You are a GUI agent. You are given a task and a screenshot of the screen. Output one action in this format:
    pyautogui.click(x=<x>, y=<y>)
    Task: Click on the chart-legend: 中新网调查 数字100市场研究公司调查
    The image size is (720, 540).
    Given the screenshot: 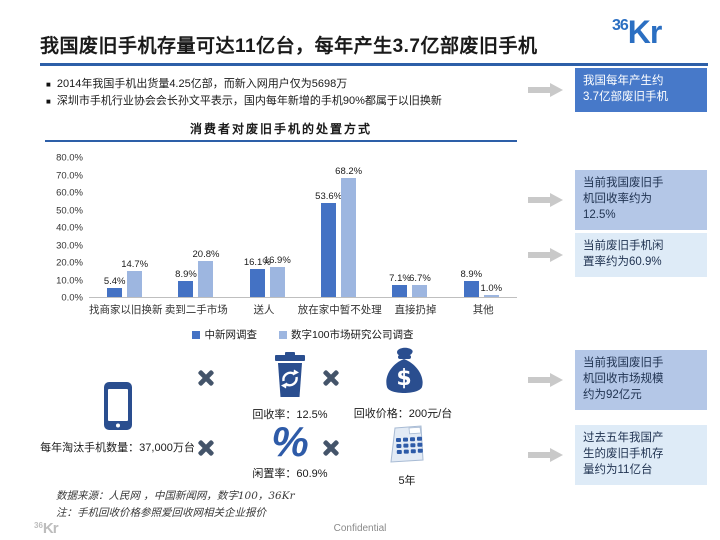 What is the action you would take?
    pyautogui.click(x=303, y=334)
    